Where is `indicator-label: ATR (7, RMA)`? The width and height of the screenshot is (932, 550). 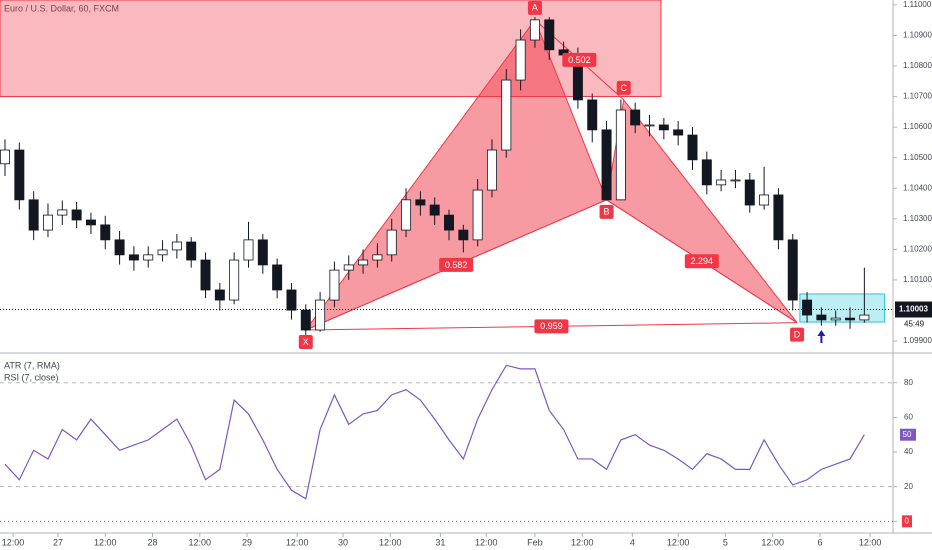 indicator-label: ATR (7, RMA) is located at coordinates (32, 365).